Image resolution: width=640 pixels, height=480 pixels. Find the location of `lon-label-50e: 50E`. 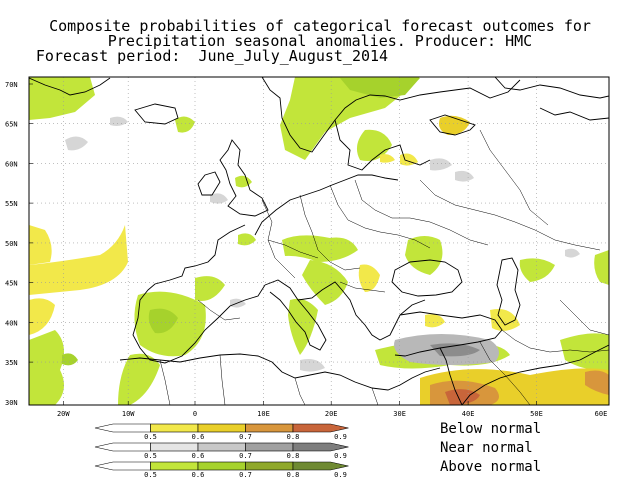

lon-label-50e: 50E is located at coordinates (536, 414).